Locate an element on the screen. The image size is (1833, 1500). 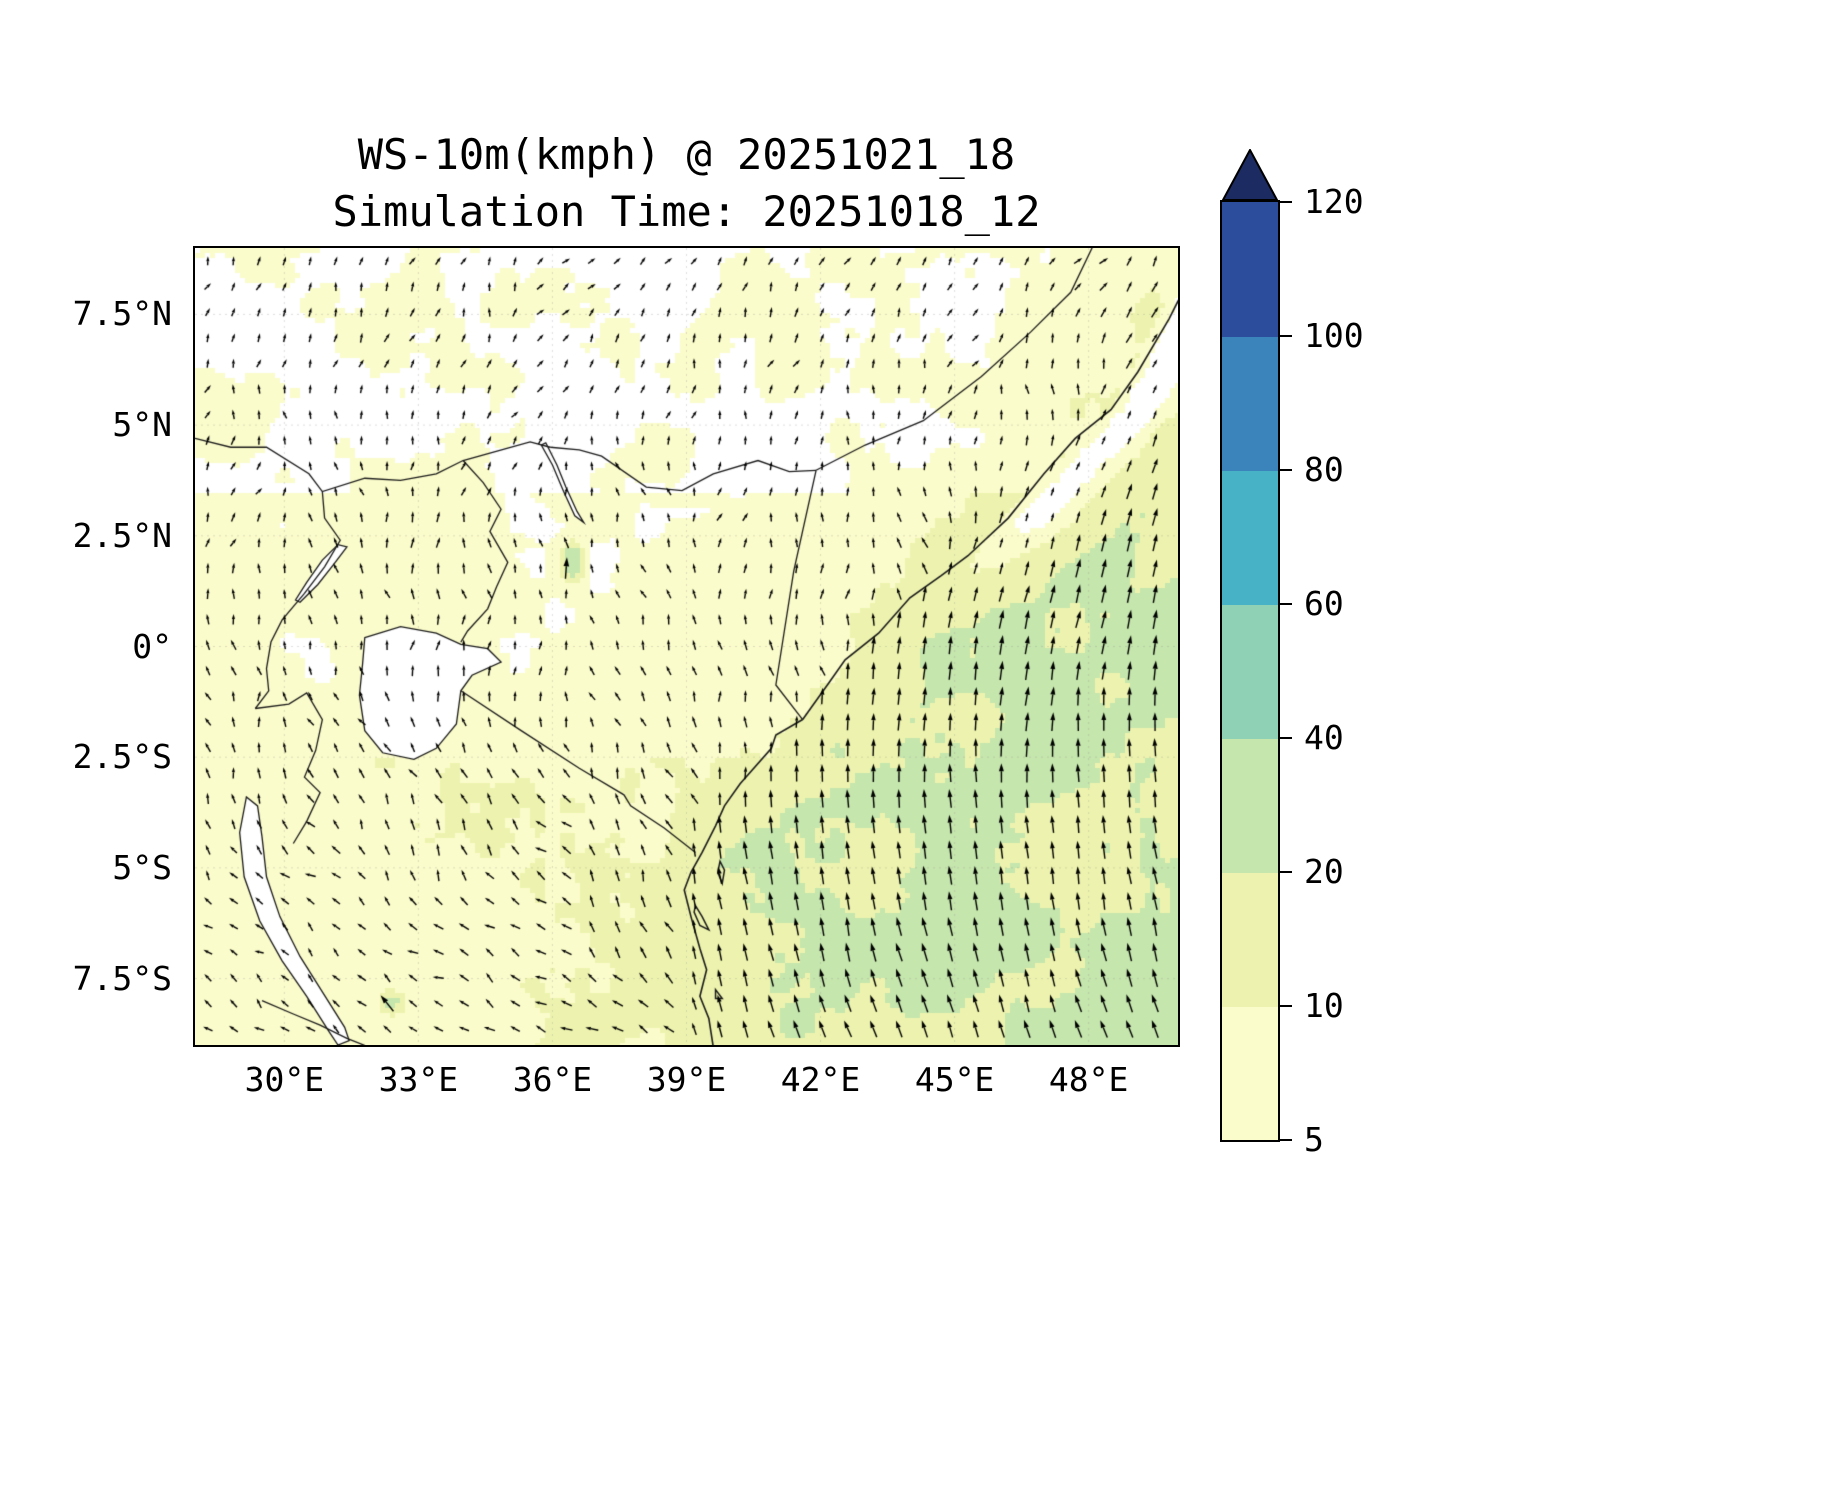
y-tick-label: 5°S is located at coordinates (142, 867).